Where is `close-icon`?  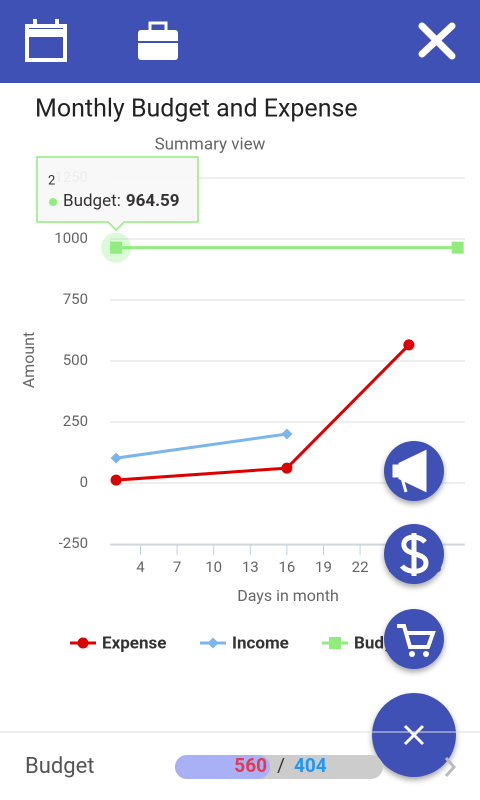
close-icon is located at coordinates (414, 735).